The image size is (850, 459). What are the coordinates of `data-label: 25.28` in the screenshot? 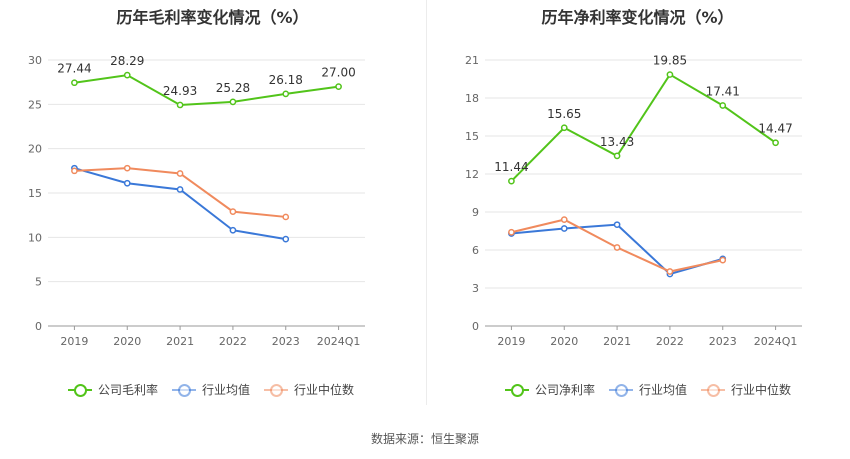 It's located at (233, 88).